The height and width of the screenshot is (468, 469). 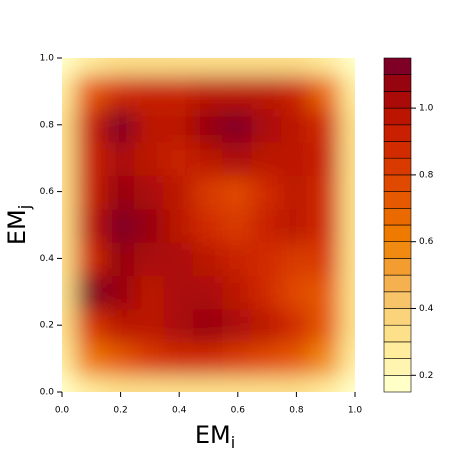 What do you see at coordinates (24, 207) in the screenshot?
I see `y-label-sub: j` at bounding box center [24, 207].